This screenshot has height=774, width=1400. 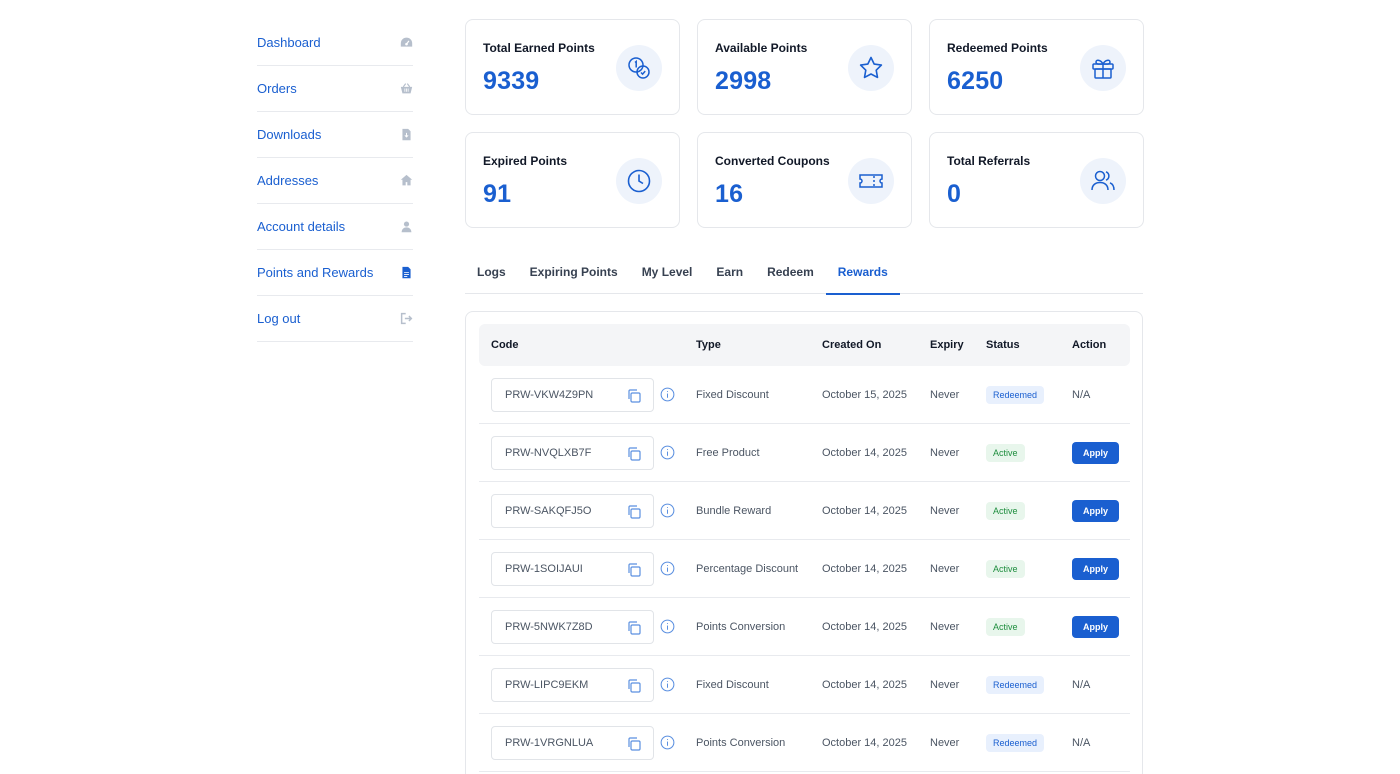 I want to click on reward-code: PRW-1VRGNLUA, so click(x=549, y=743).